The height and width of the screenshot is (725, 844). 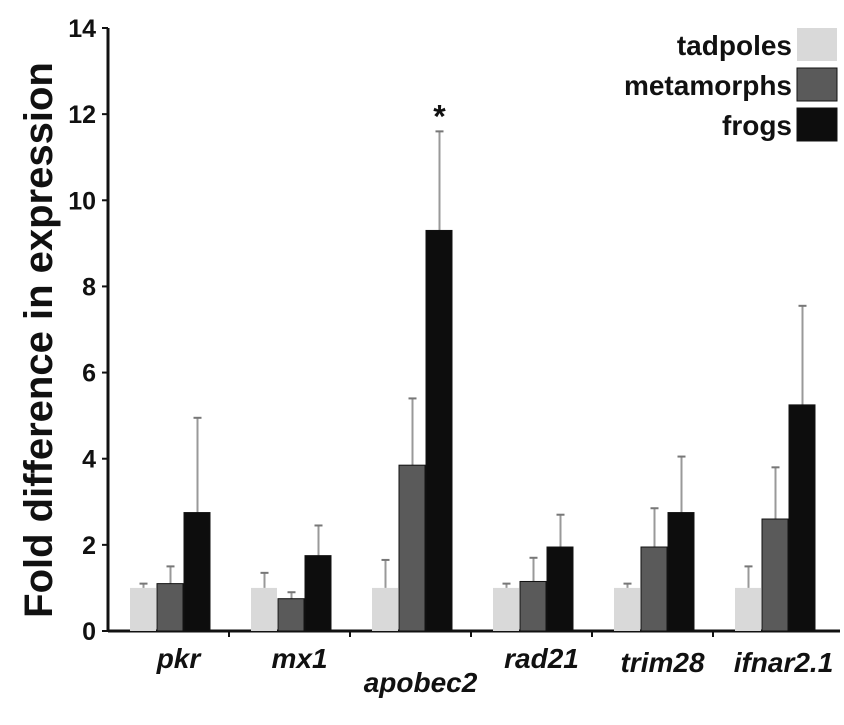 What do you see at coordinates (775, 575) in the screenshot?
I see `bar-metamorphs-ifnar2.1` at bounding box center [775, 575].